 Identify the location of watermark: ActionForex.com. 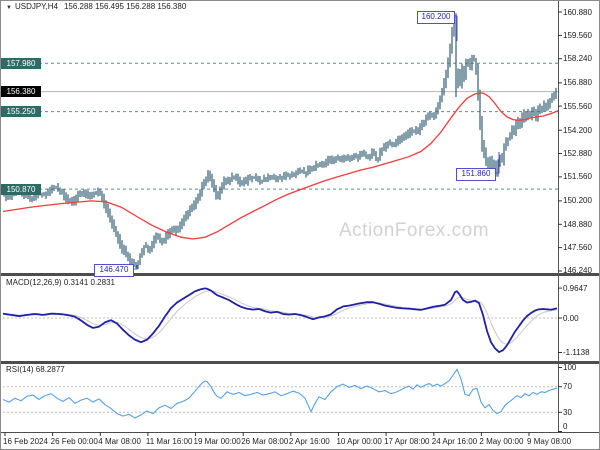
(414, 230).